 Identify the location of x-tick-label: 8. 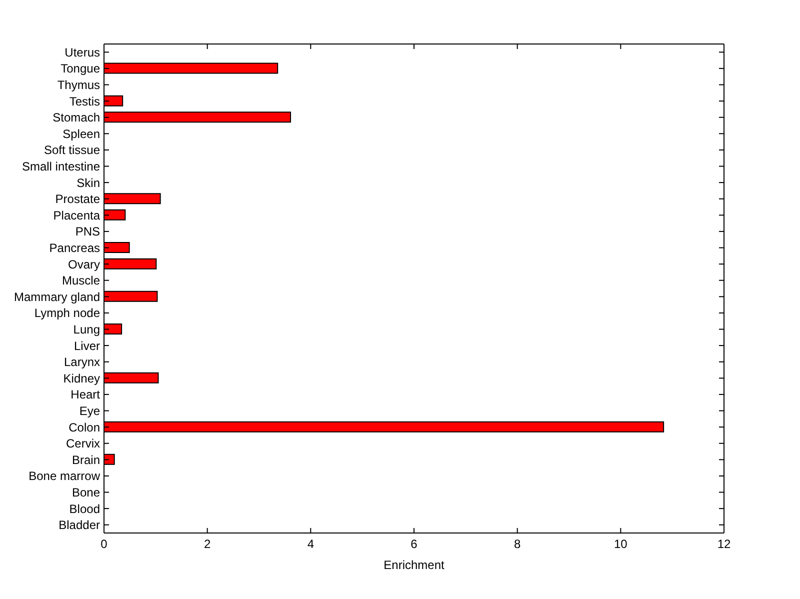
(517, 543).